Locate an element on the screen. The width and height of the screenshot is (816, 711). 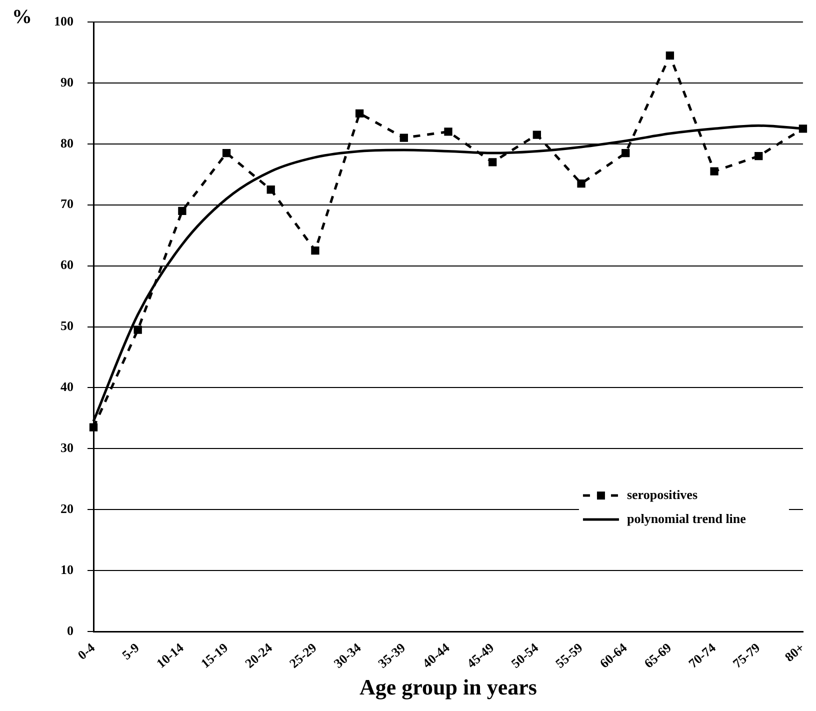
y-tick-label: 30 is located at coordinates (67, 448).